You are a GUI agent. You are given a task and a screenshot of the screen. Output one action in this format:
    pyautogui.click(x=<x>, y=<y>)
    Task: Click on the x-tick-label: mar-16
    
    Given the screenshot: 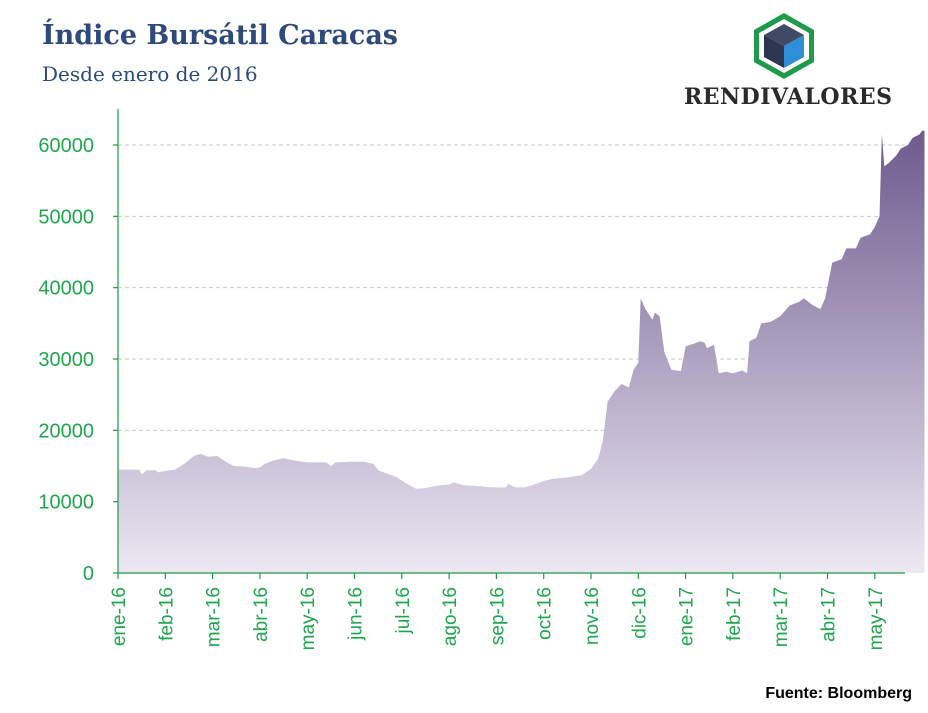 What is the action you would take?
    pyautogui.click(x=214, y=617)
    